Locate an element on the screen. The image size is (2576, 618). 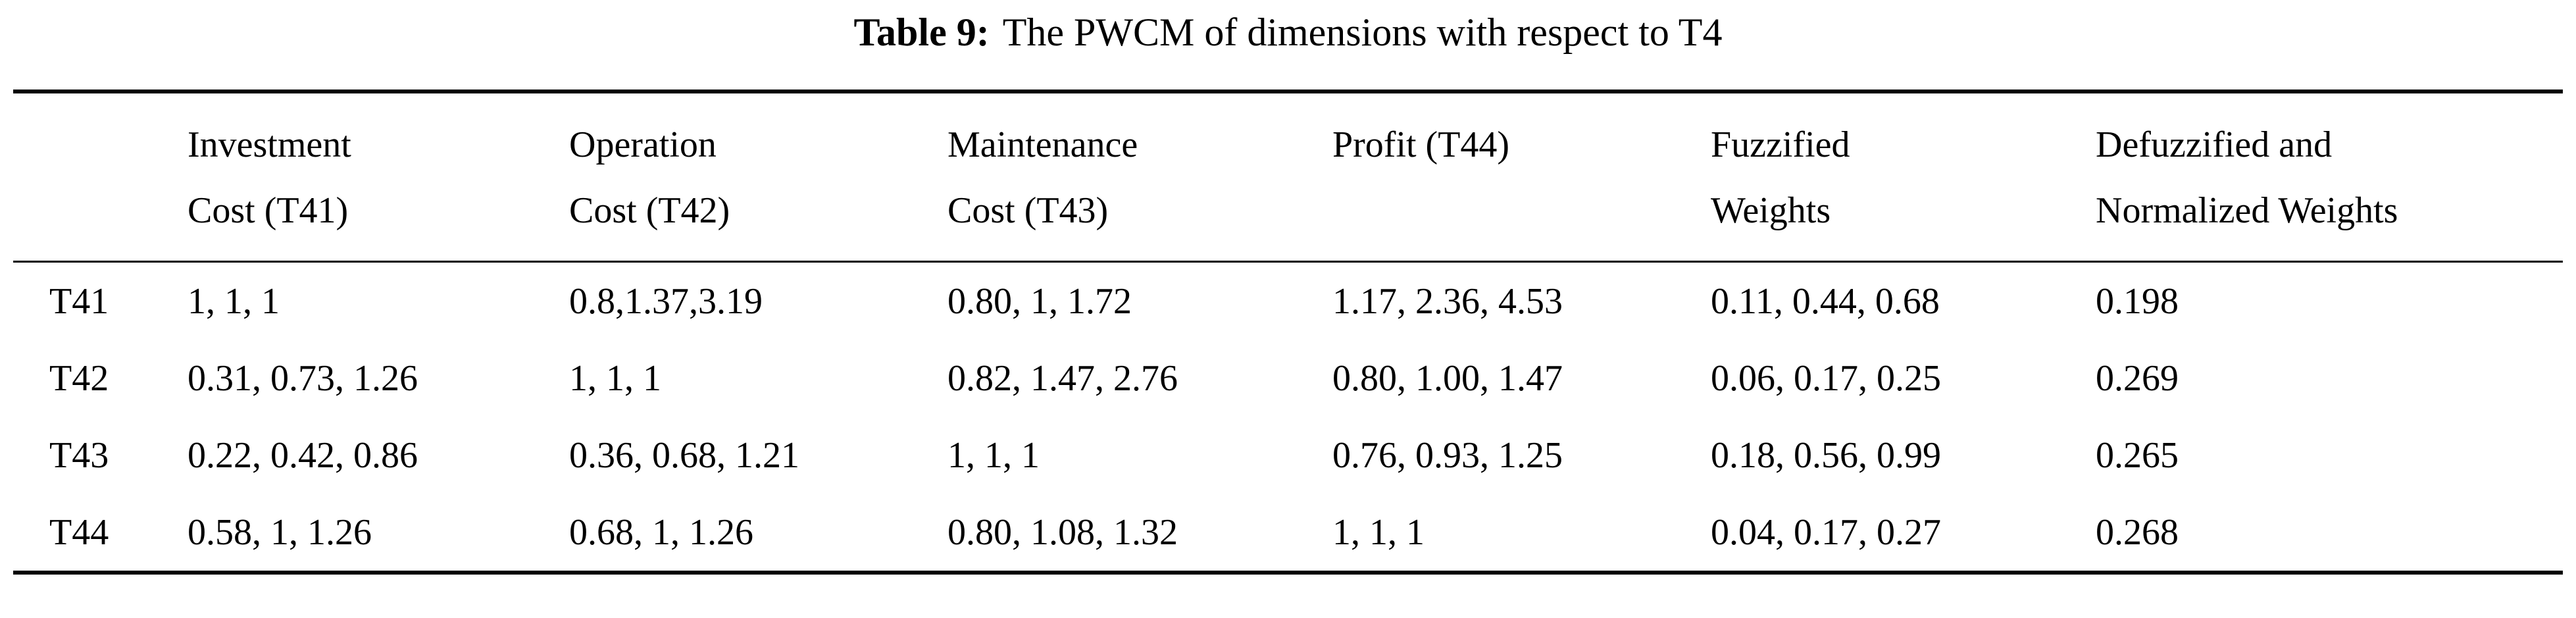
column-header-line: Operation is located at coordinates (643, 144).